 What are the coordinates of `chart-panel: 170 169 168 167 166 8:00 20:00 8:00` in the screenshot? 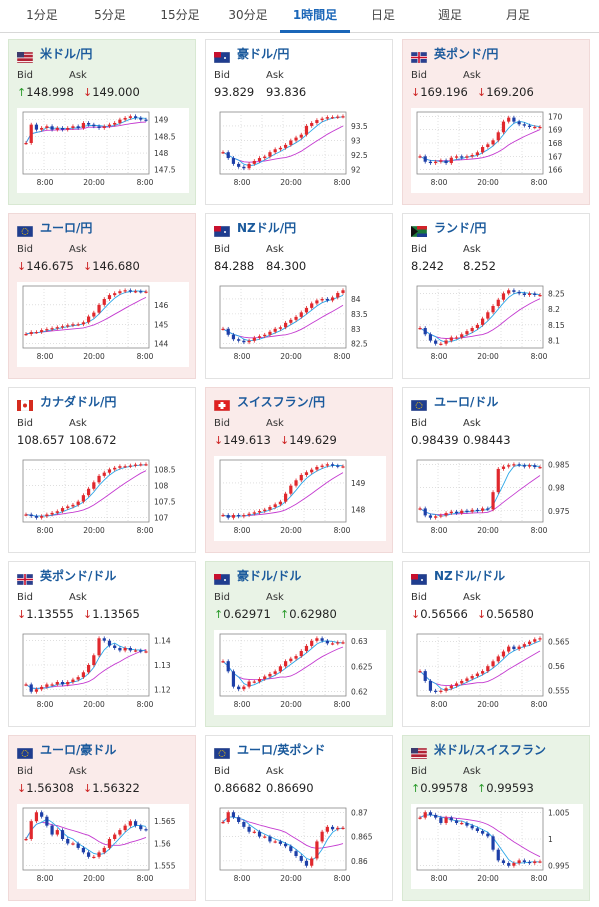 It's located at (497, 150).